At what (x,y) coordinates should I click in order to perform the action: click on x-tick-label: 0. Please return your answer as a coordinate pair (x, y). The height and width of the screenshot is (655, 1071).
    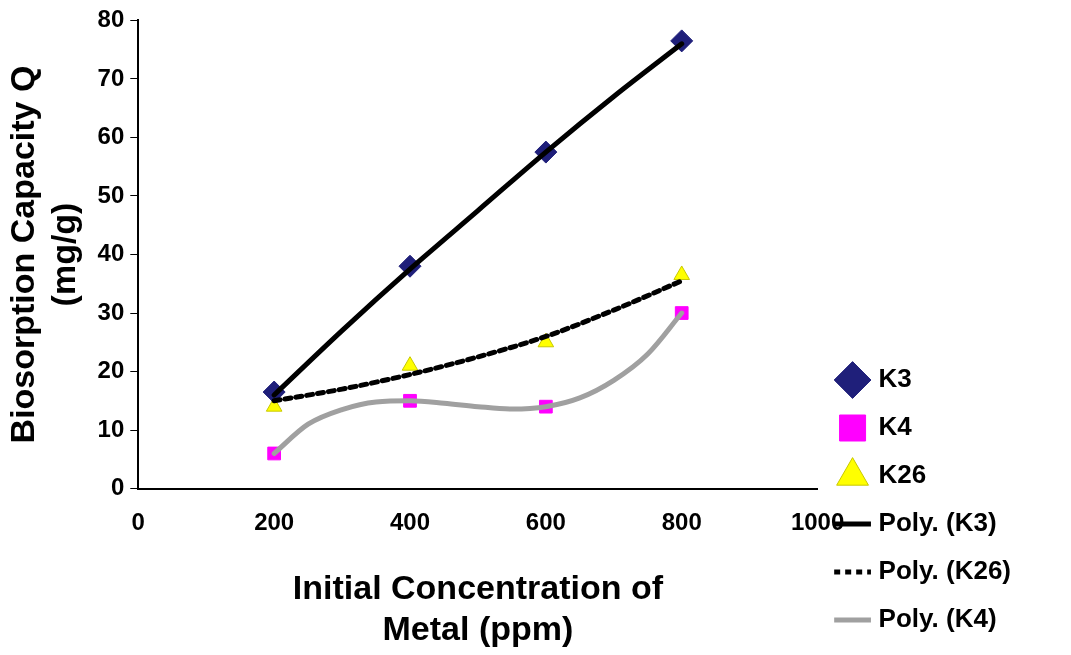
    Looking at the image, I should click on (138, 521).